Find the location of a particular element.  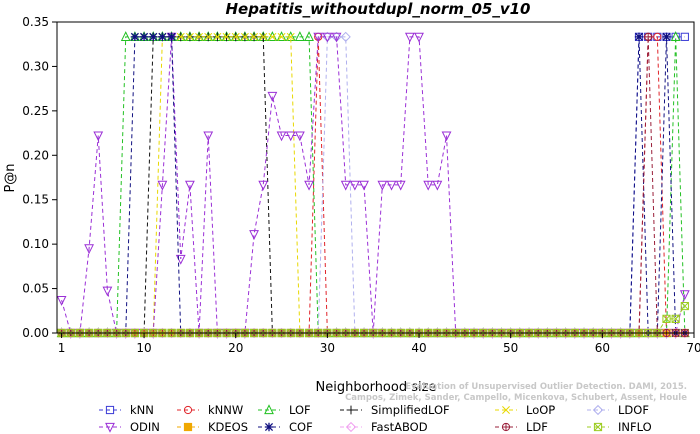

legend-item-knnw: kNNW is located at coordinates (210, 410).